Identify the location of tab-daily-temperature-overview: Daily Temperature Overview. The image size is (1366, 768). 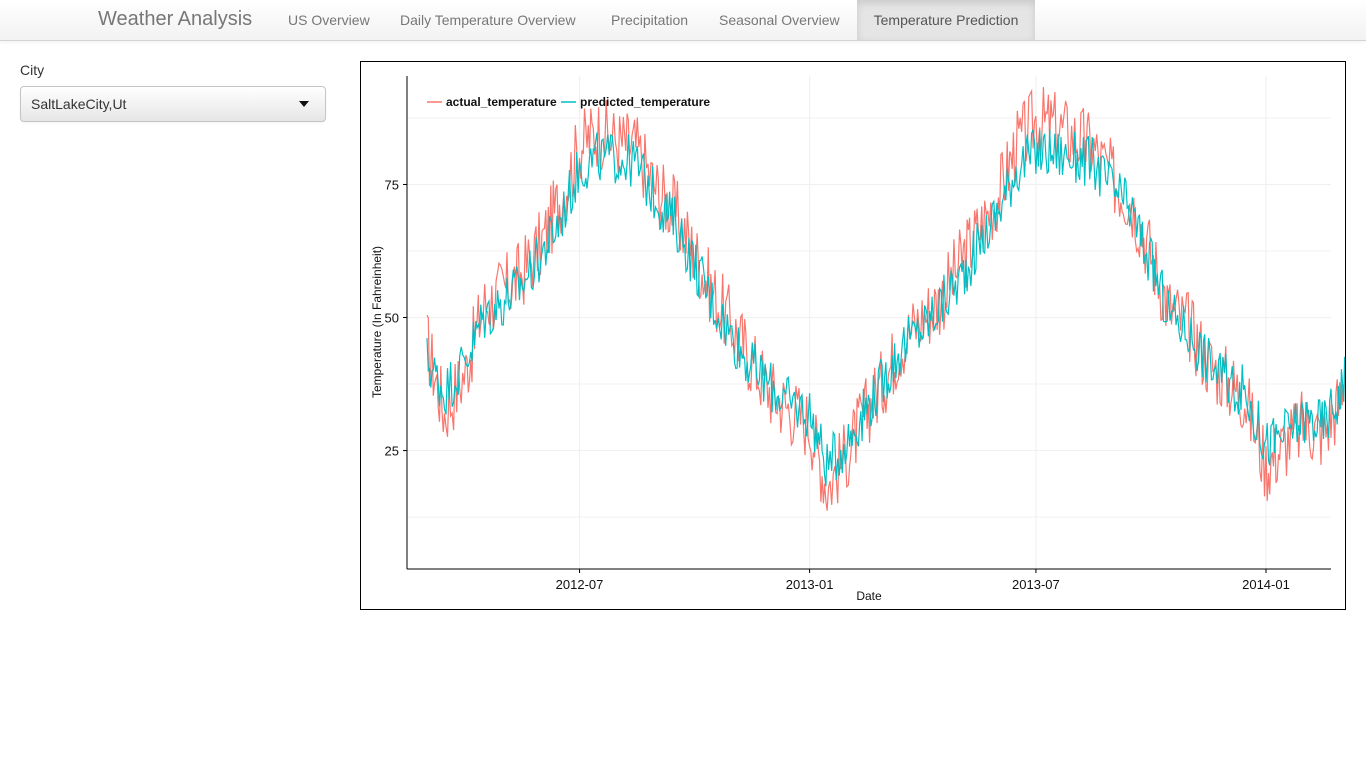
(488, 20).